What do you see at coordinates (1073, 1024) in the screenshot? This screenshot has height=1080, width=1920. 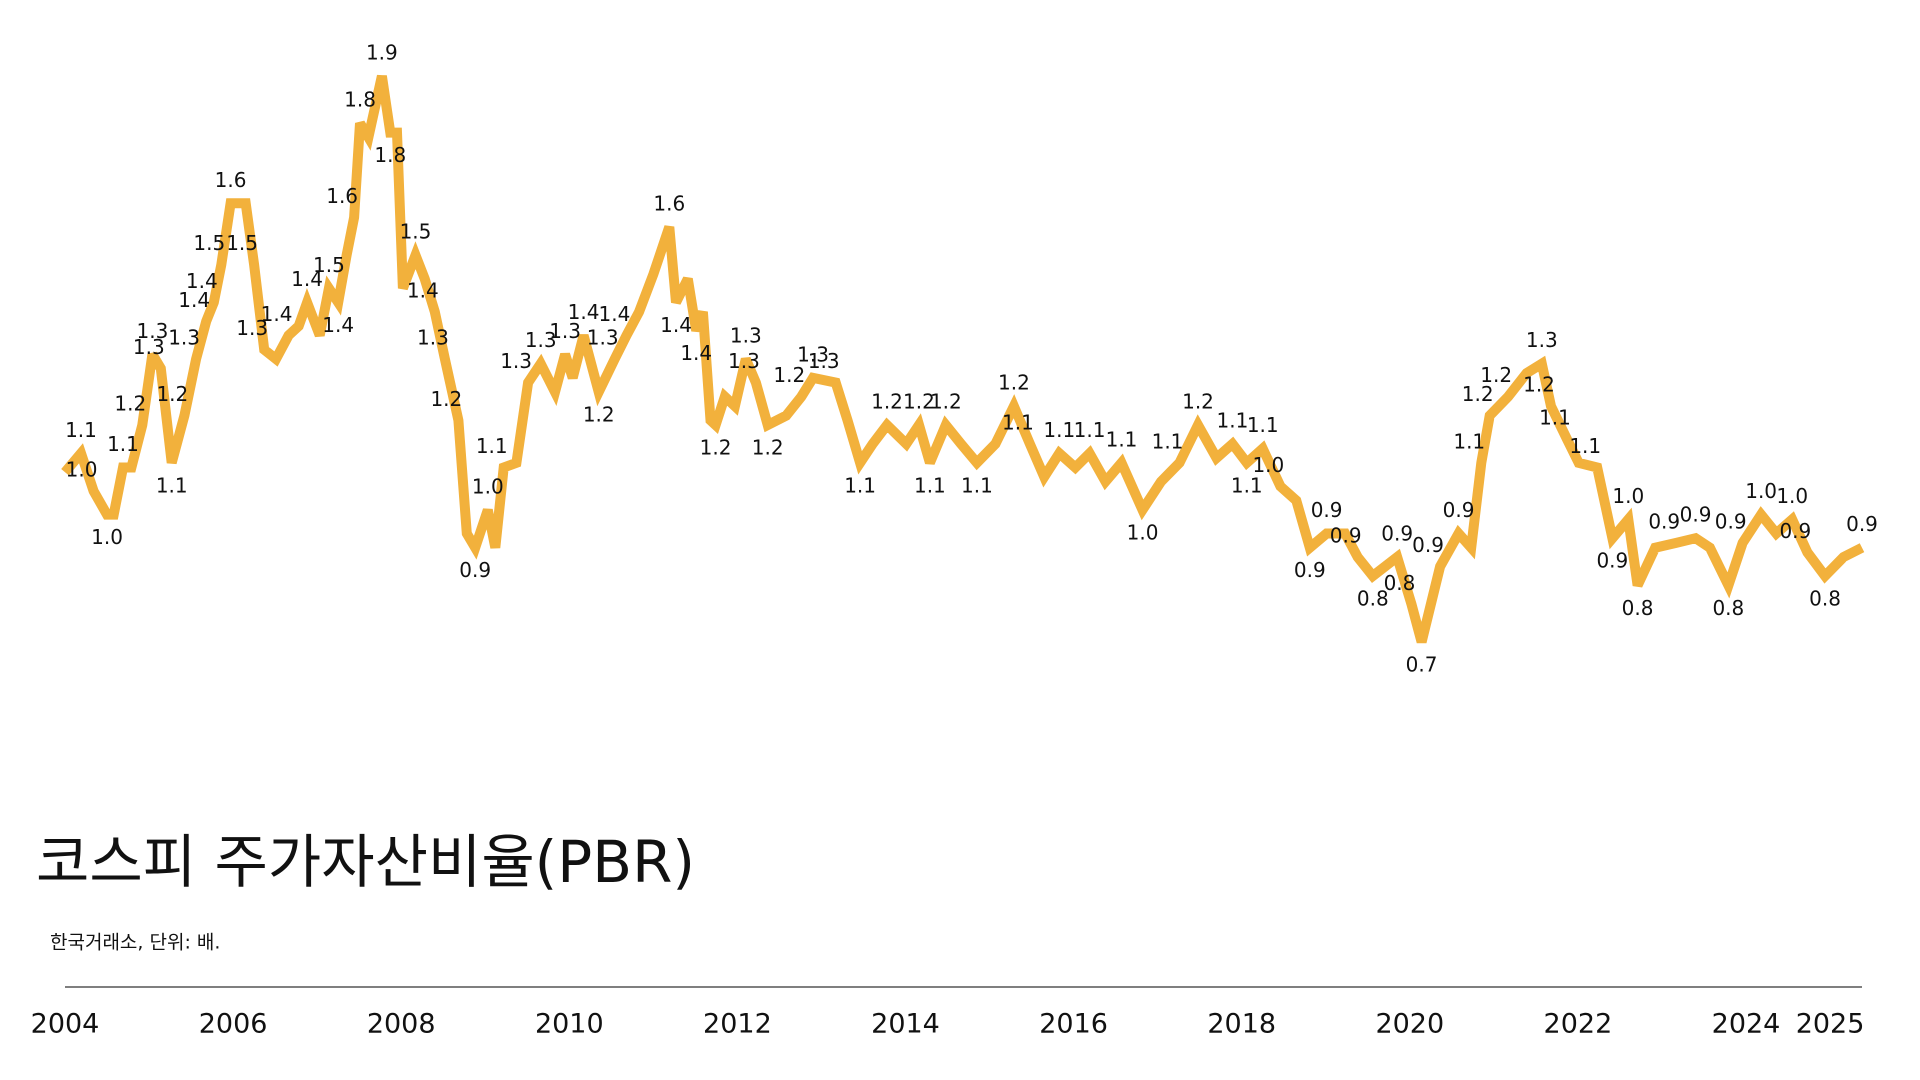 I see `x-tick-label: 2016` at bounding box center [1073, 1024].